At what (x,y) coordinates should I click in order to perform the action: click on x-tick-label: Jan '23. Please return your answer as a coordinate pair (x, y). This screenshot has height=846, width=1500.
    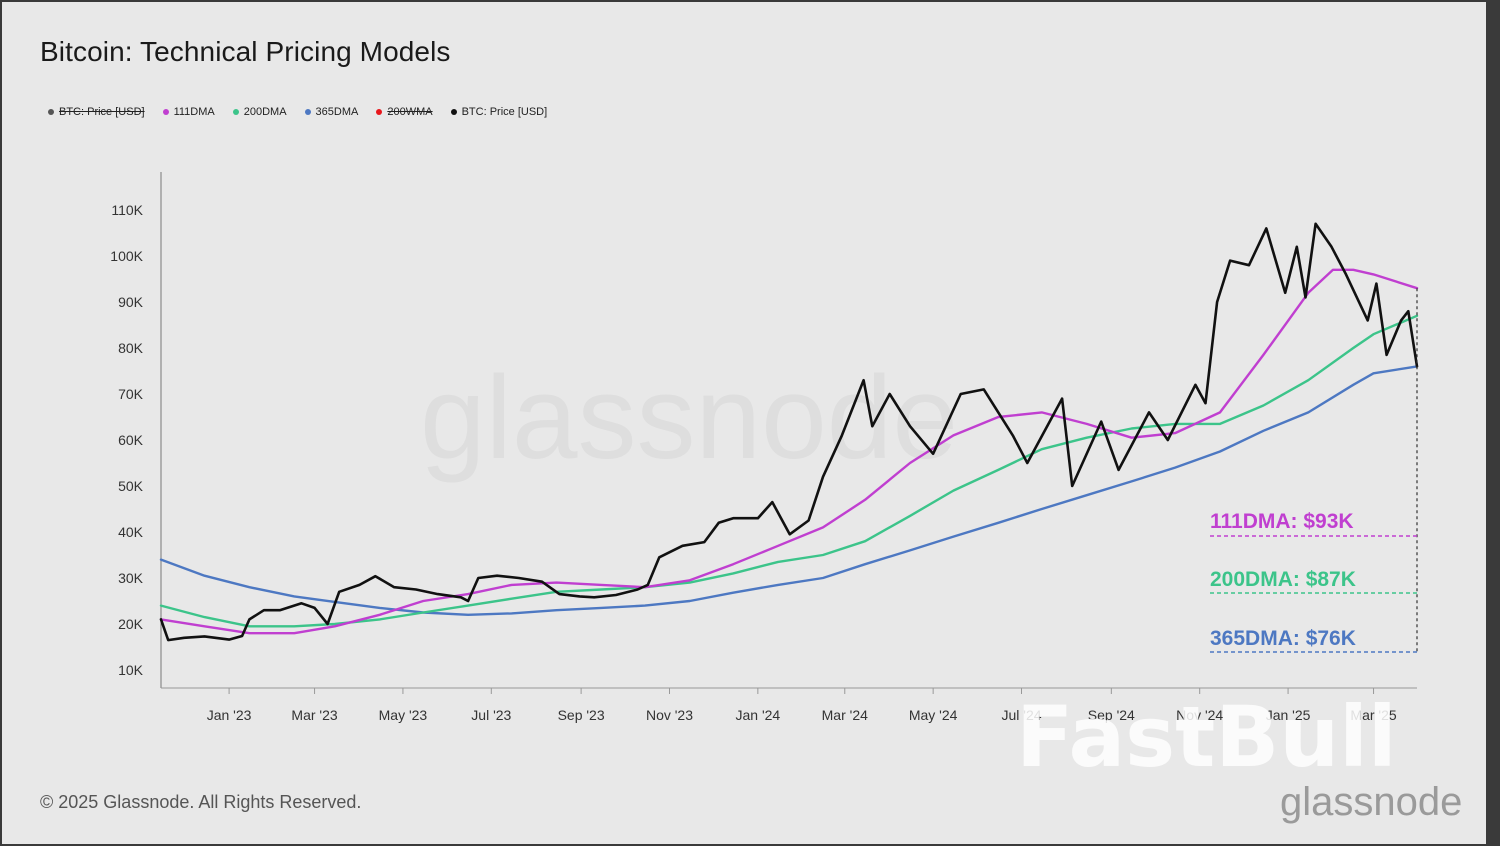
    Looking at the image, I should click on (229, 715).